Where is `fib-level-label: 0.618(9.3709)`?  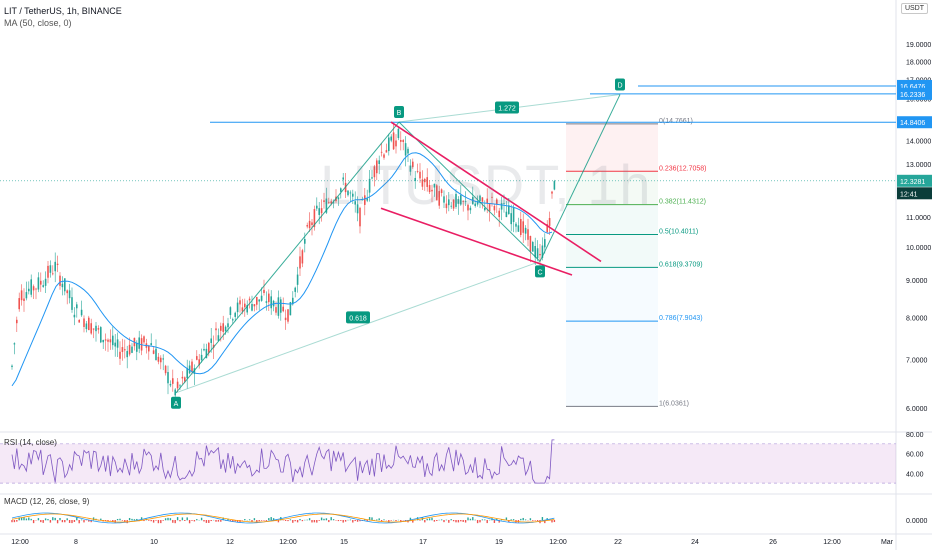
fib-level-label: 0.618(9.3709) is located at coordinates (681, 264).